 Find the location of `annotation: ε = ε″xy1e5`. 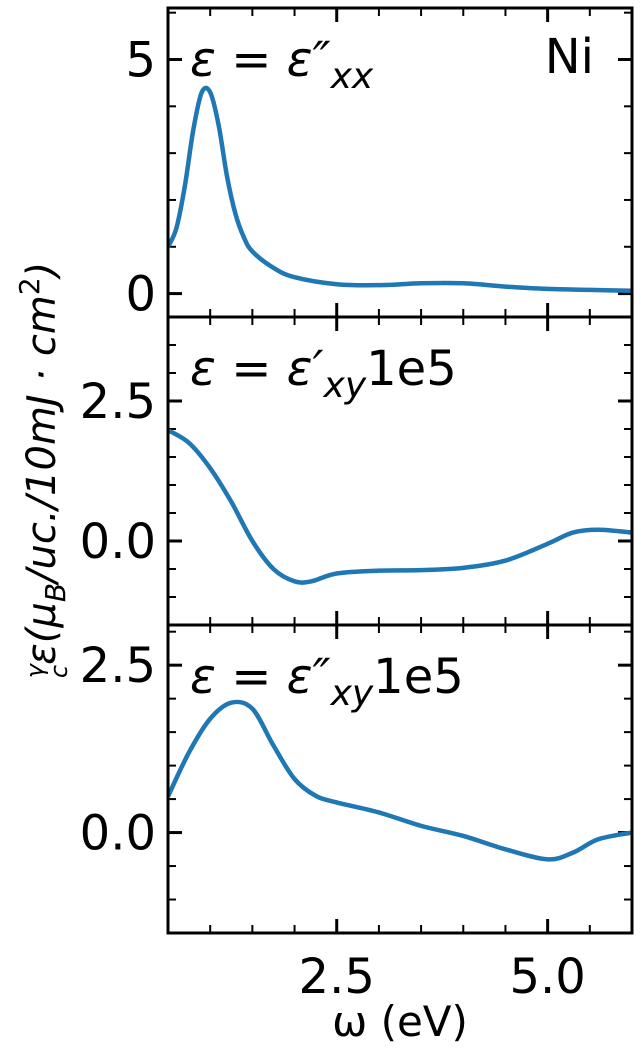

annotation: ε = ε″xy1e5 is located at coordinates (327, 681).